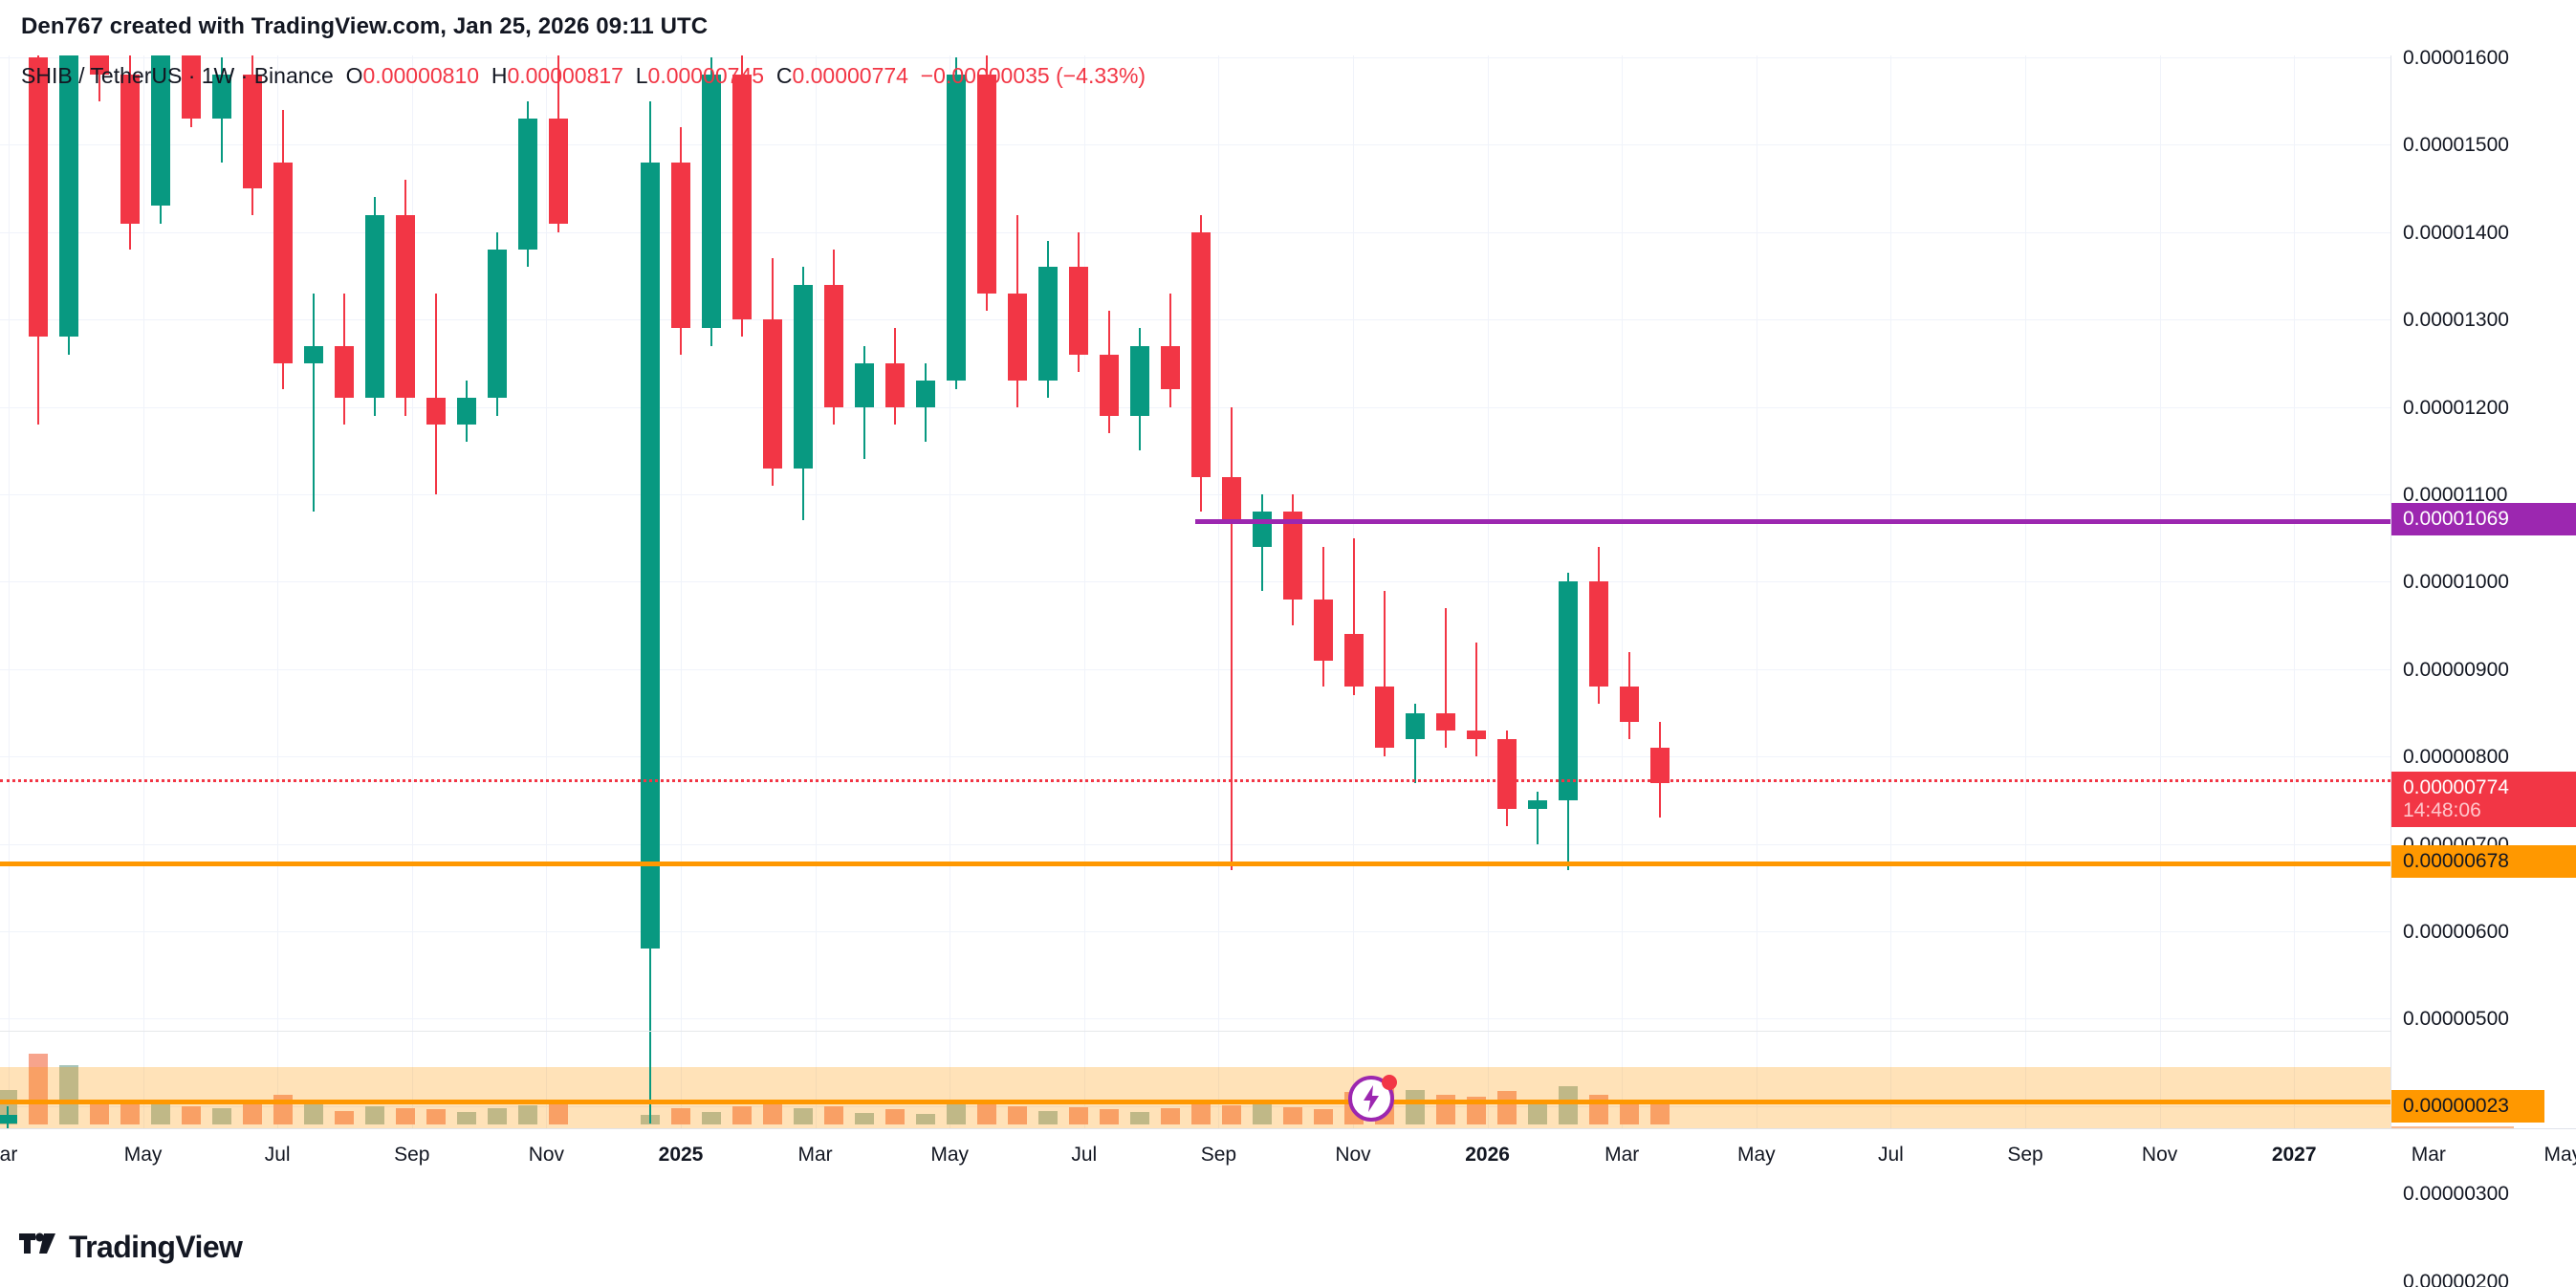  I want to click on last-price-badge: 0.00000774 14:48:06, so click(2483, 799).